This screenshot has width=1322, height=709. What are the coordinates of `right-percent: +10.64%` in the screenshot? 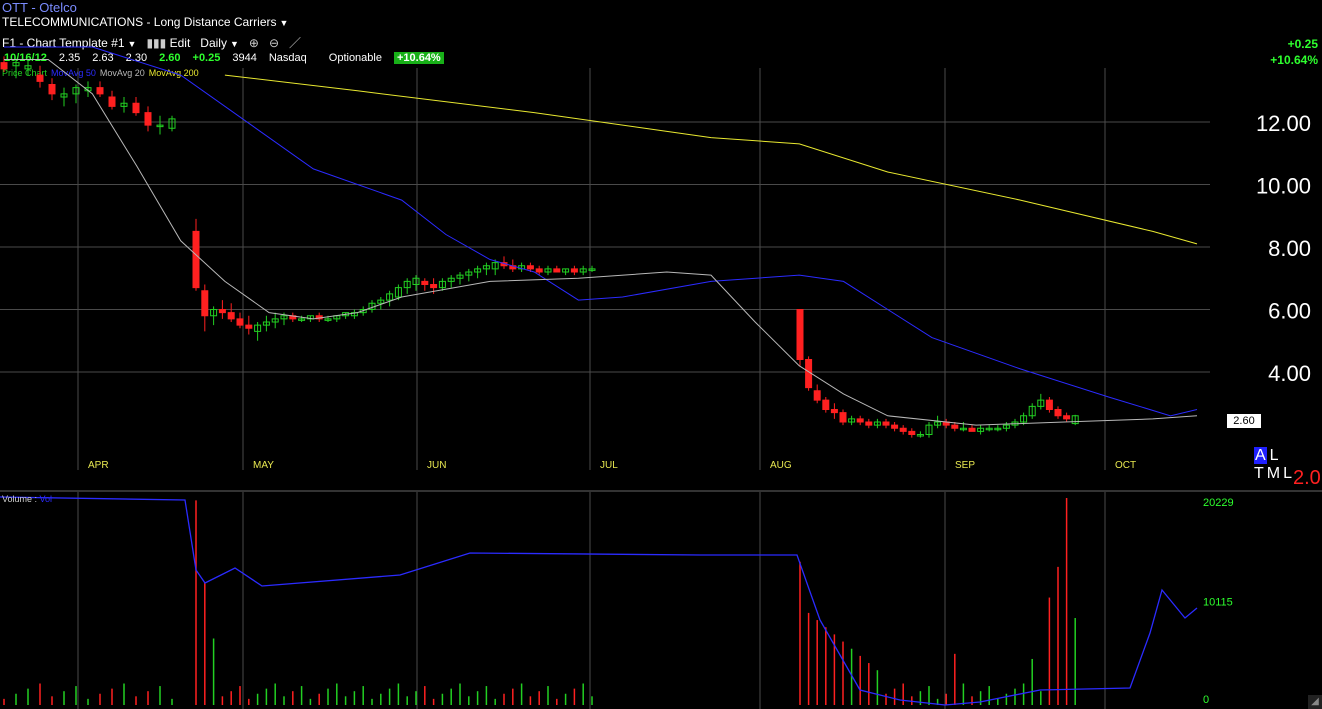 It's located at (1294, 60).